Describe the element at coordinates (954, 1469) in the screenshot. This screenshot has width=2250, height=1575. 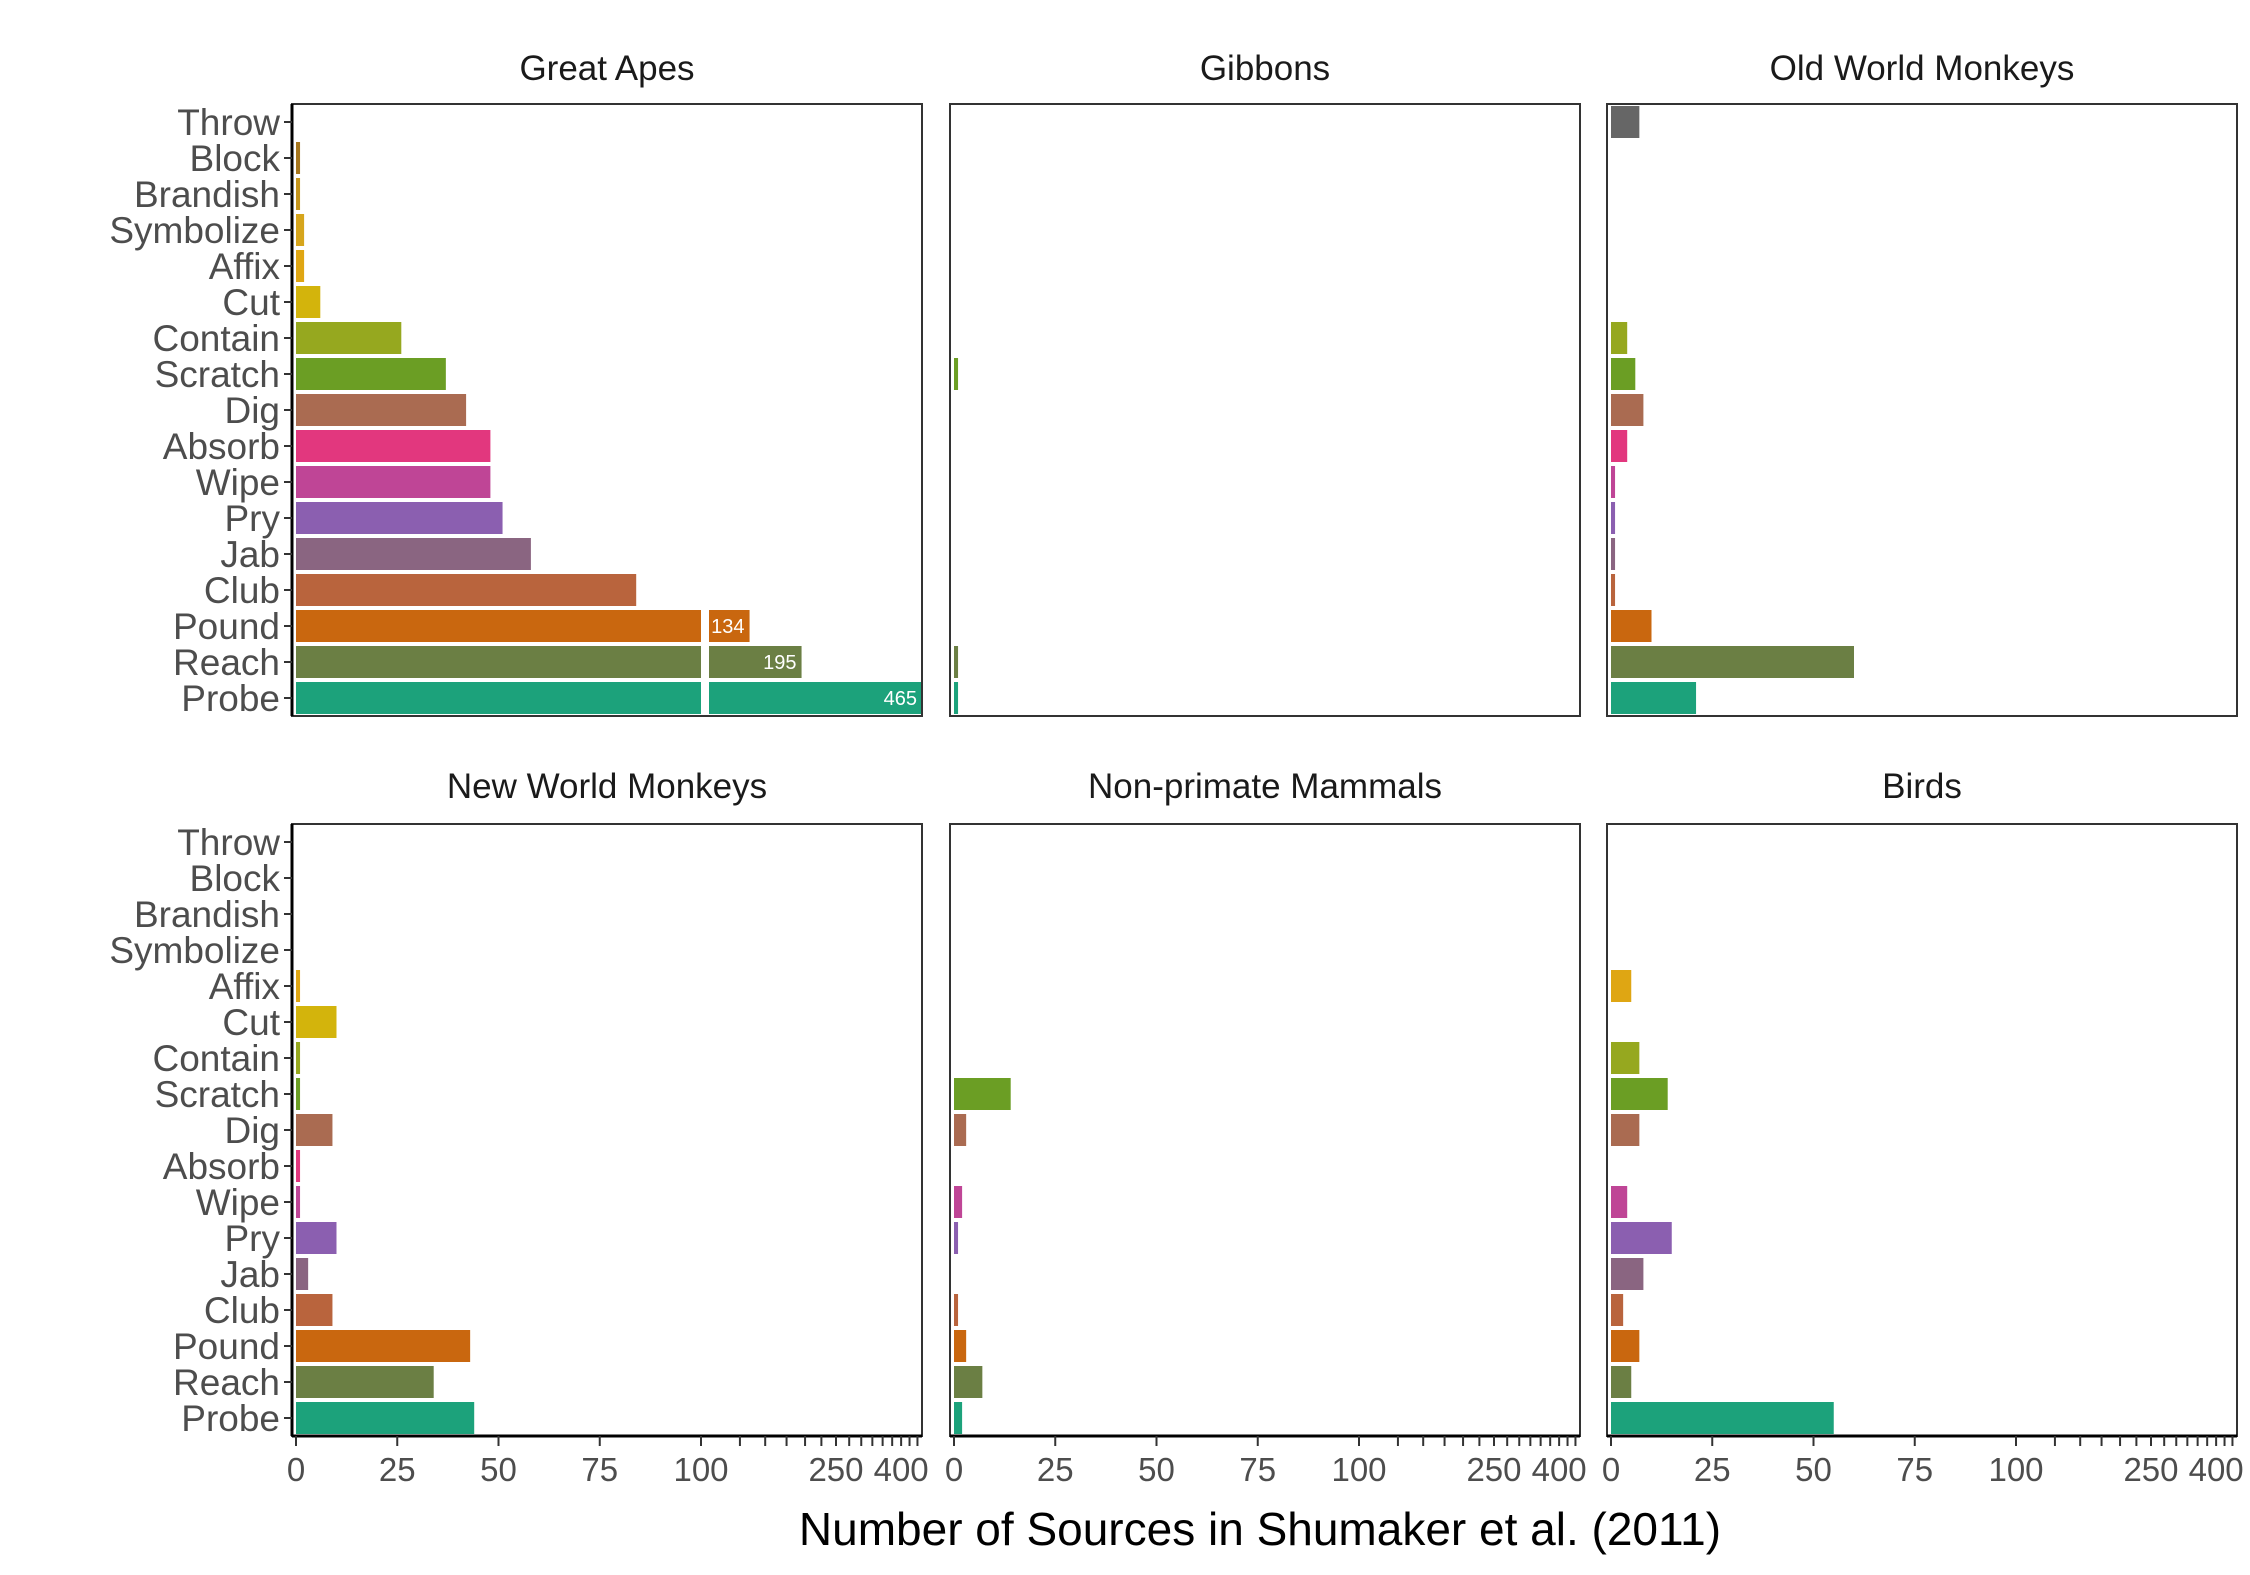
I see `x-tick-label: 0` at that location.